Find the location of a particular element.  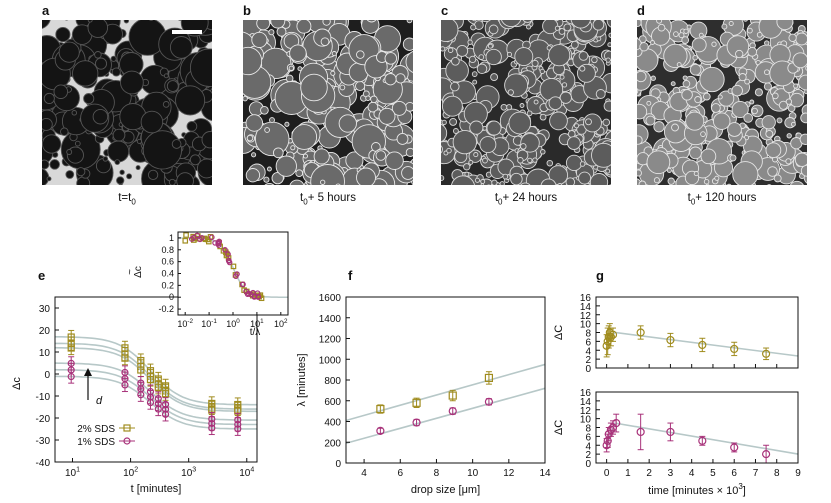

panel-letter-b: b is located at coordinates (247, 10).